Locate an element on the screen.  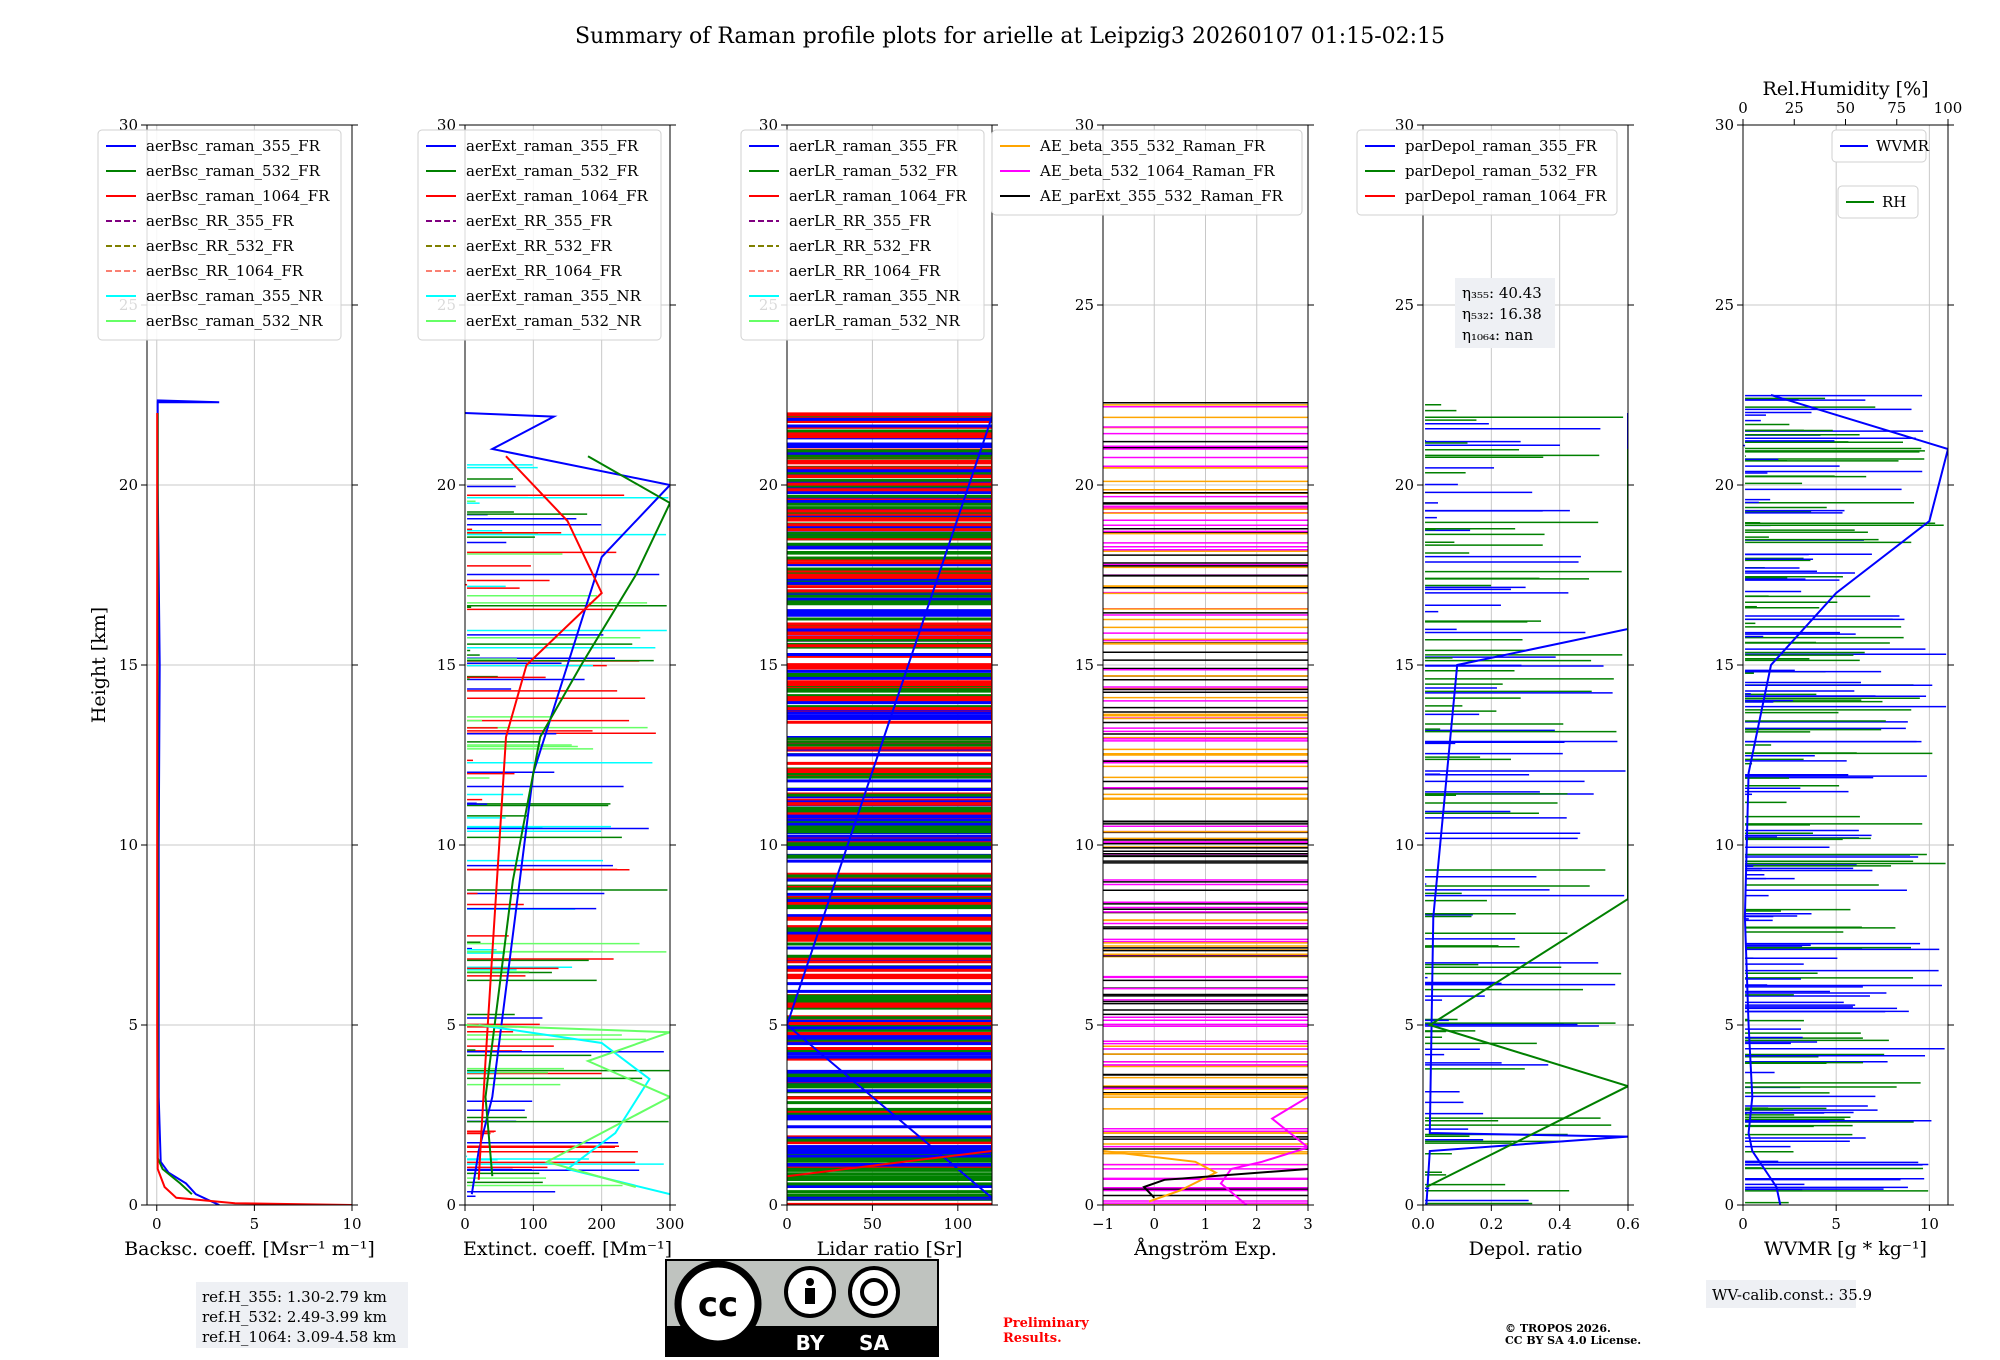
series-WVMR is located at coordinates (1845, 799).